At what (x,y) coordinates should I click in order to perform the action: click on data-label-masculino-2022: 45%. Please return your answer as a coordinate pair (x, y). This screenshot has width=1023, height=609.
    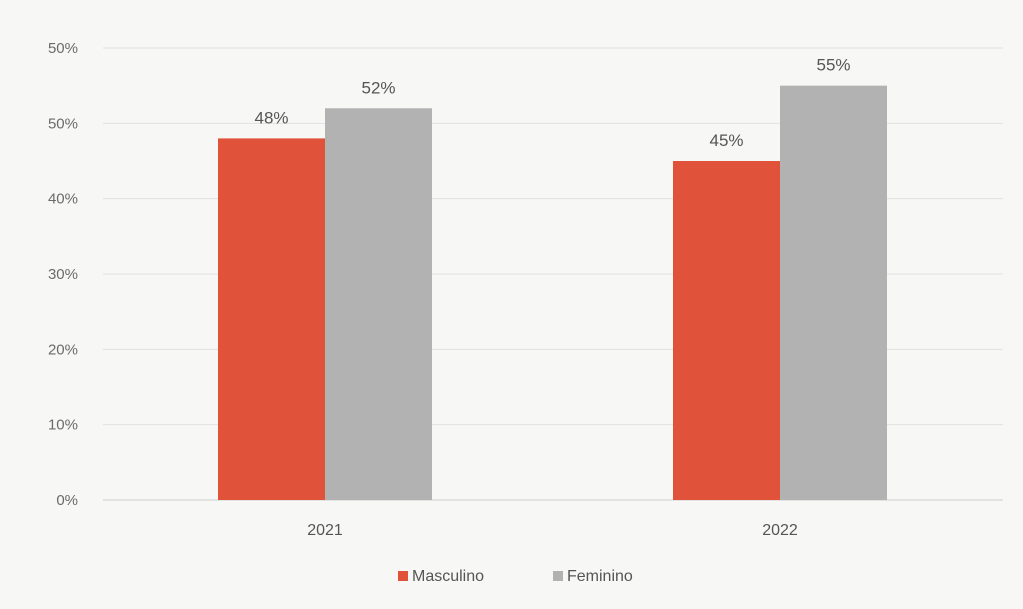
    Looking at the image, I should click on (726, 140).